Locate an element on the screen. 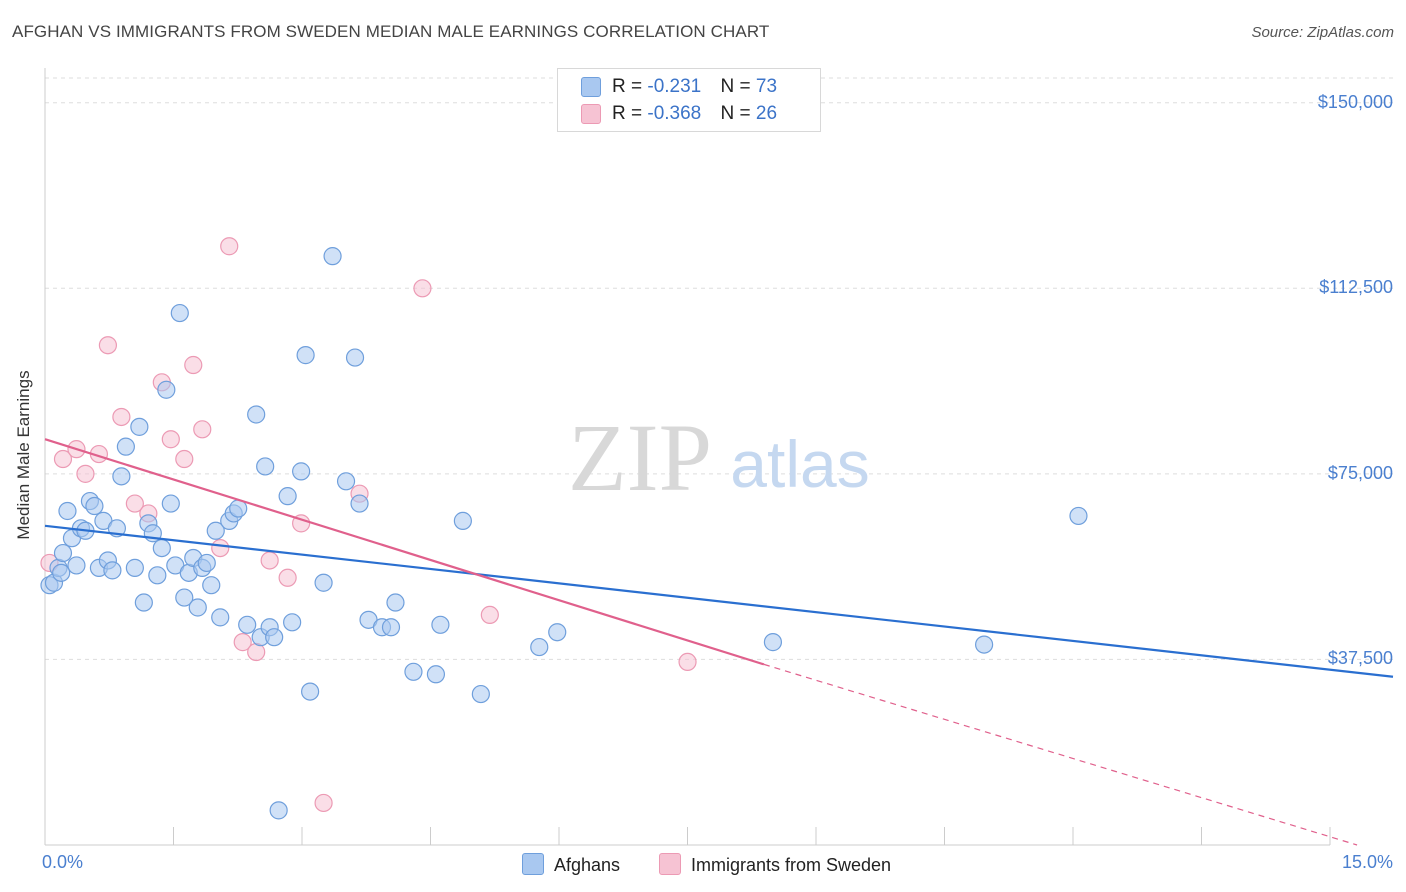 Image resolution: width=1406 pixels, height=892 pixels. bottom-legend-swatch-blue is located at coordinates (533, 864).